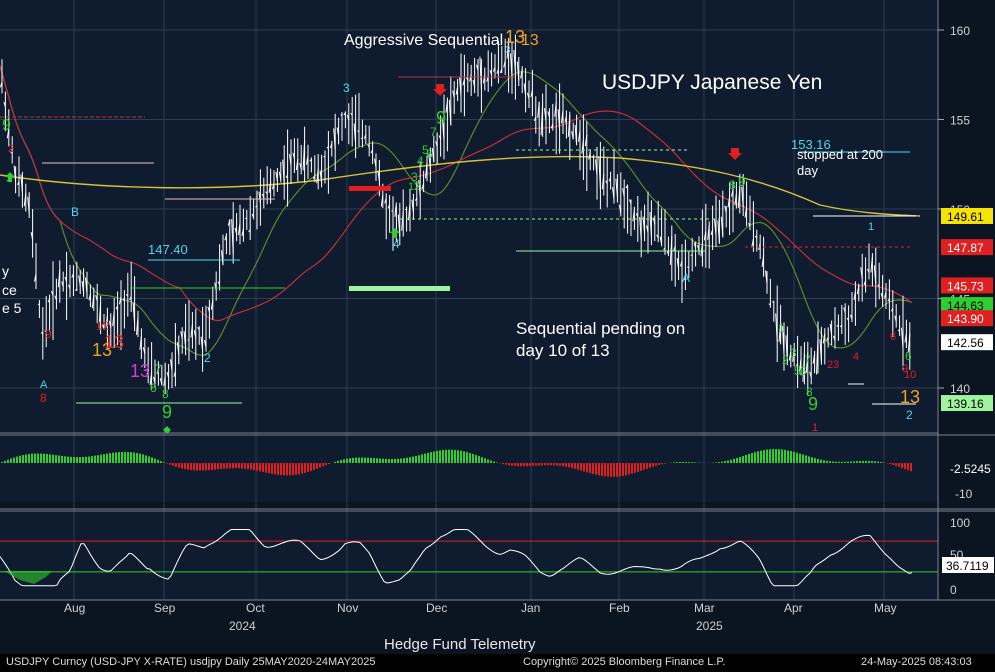 Image resolution: width=995 pixels, height=672 pixels. Describe the element at coordinates (960, 523) in the screenshot. I see `rsi-tick-100: 100` at that location.